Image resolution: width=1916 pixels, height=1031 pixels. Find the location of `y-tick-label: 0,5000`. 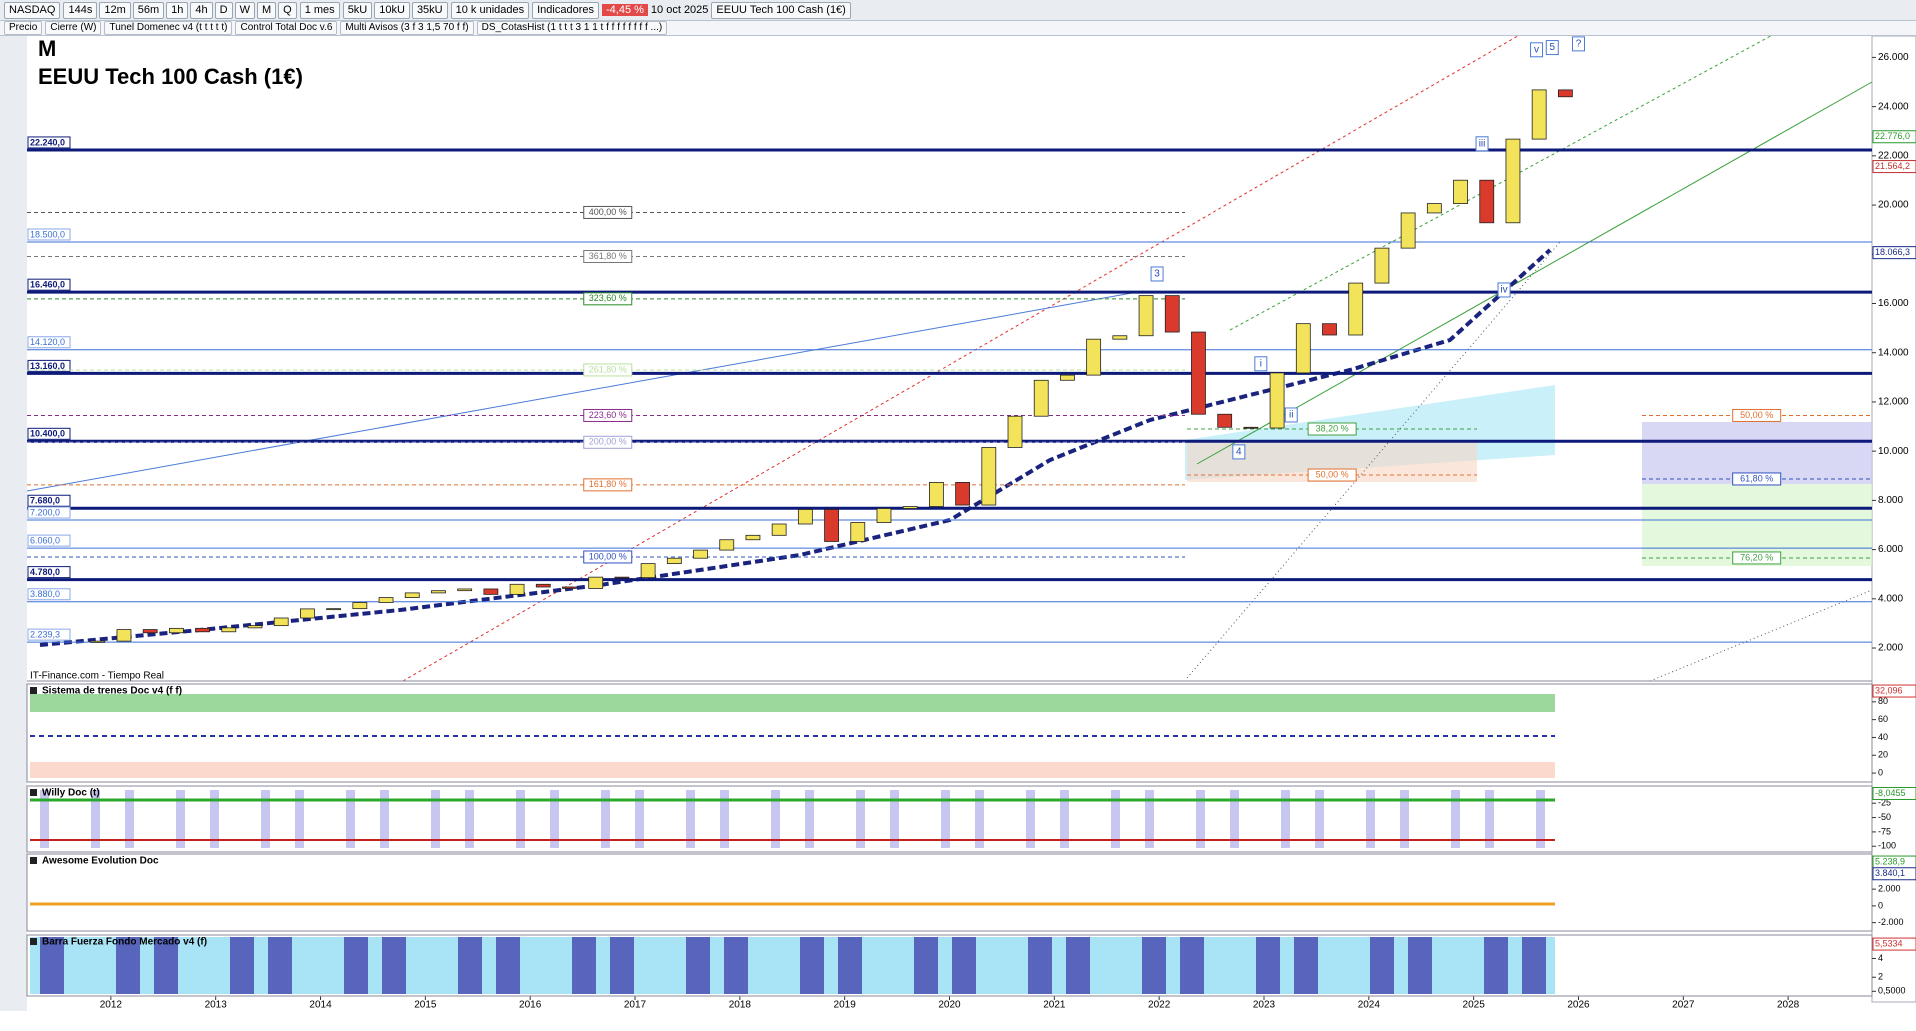

y-tick-label: 0,5000 is located at coordinates (1892, 991).